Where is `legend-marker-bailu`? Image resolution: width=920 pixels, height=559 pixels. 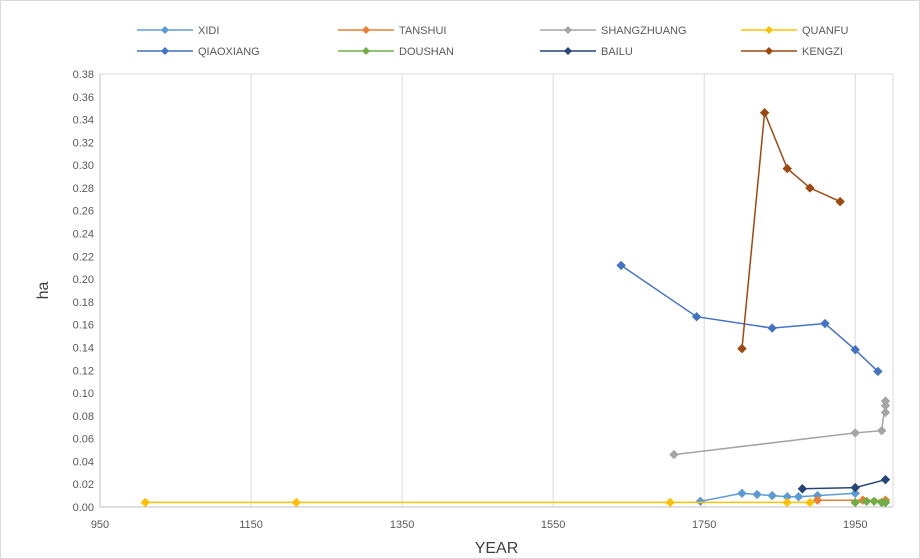 legend-marker-bailu is located at coordinates (568, 51).